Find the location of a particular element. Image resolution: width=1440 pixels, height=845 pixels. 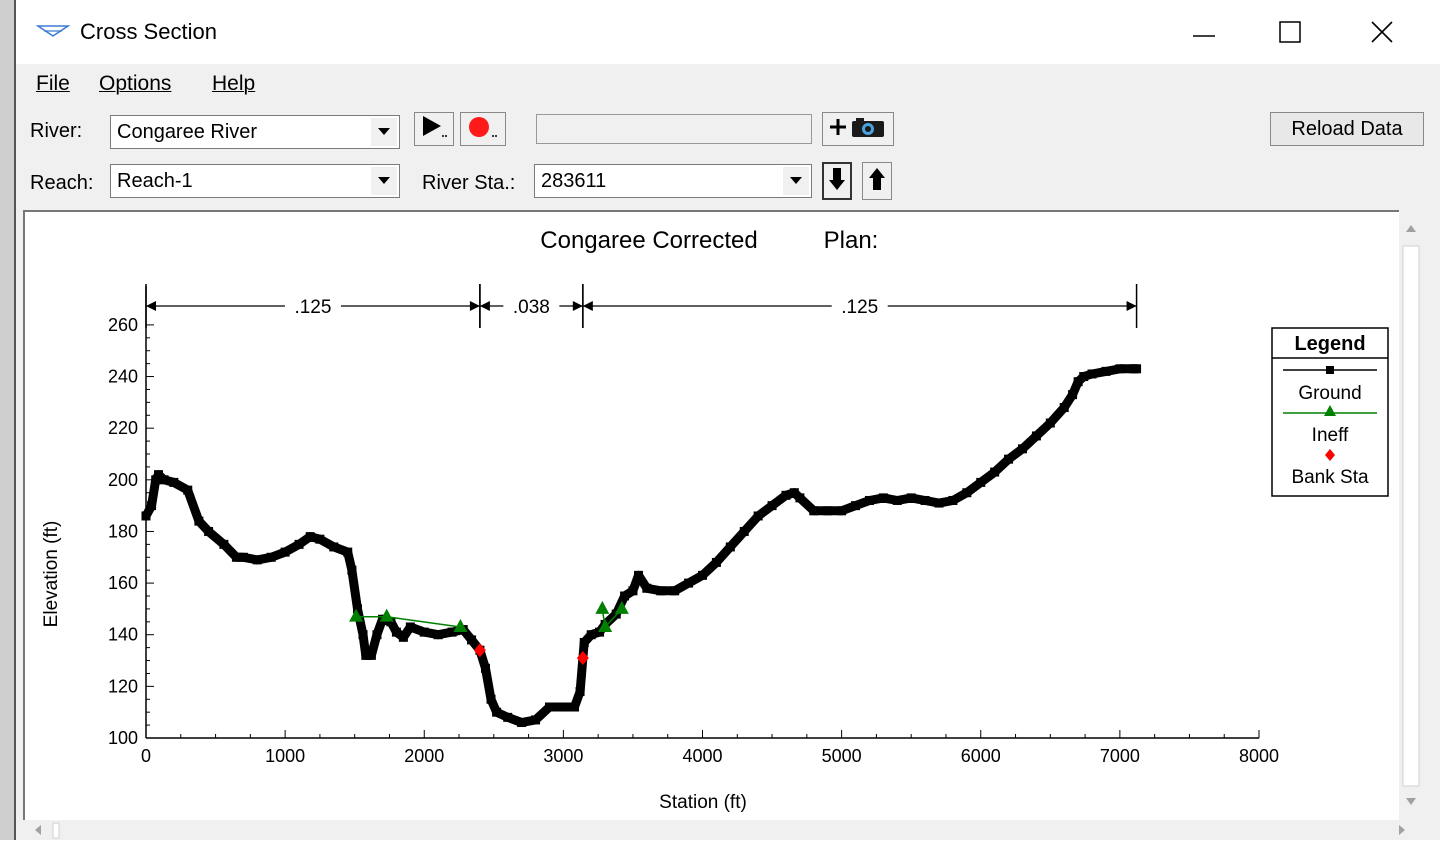

scroll-down-icon is located at coordinates (1411, 801).